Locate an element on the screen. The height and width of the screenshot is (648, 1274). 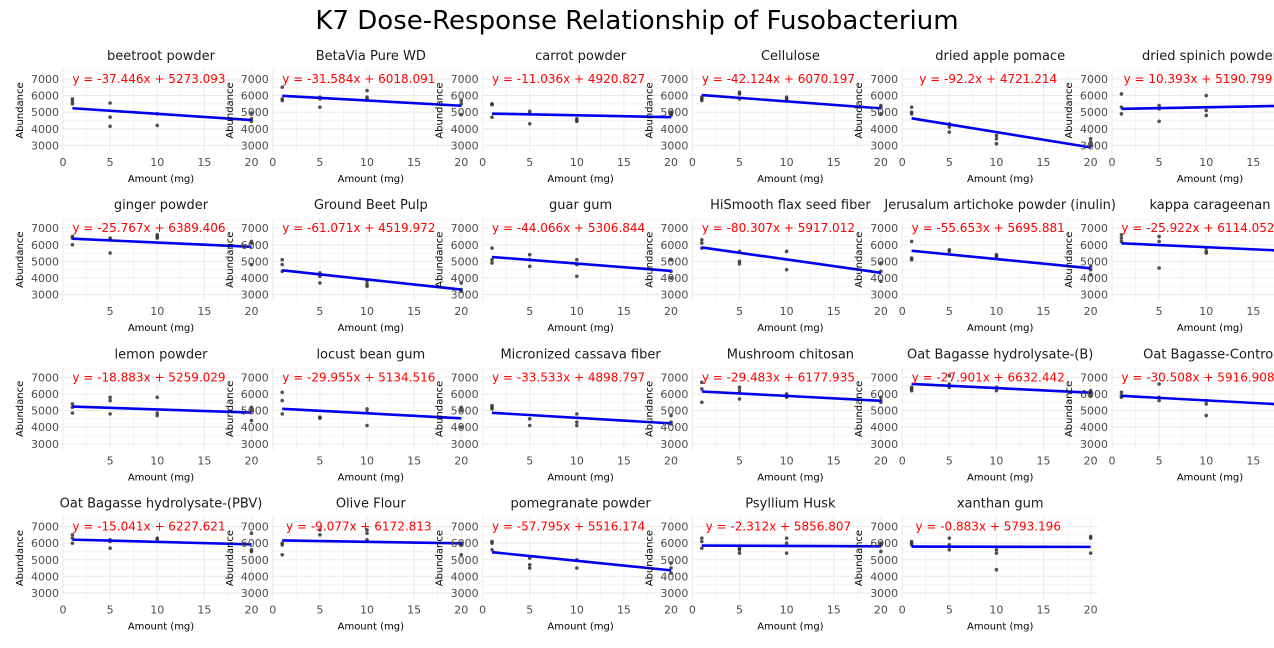
facet-title: lemon powder is located at coordinates (161, 354).